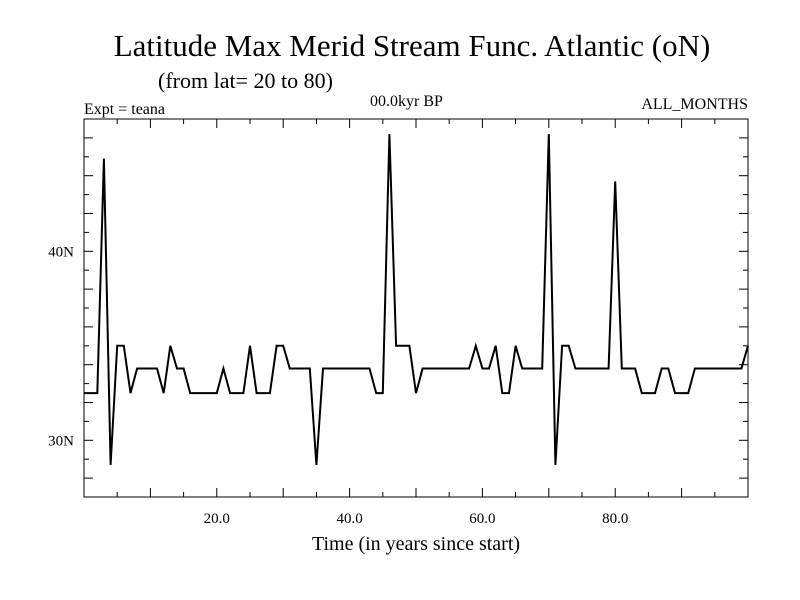 This screenshot has width=800, height=600. What do you see at coordinates (615, 519) in the screenshot?
I see `x-tick-label: 80.0` at bounding box center [615, 519].